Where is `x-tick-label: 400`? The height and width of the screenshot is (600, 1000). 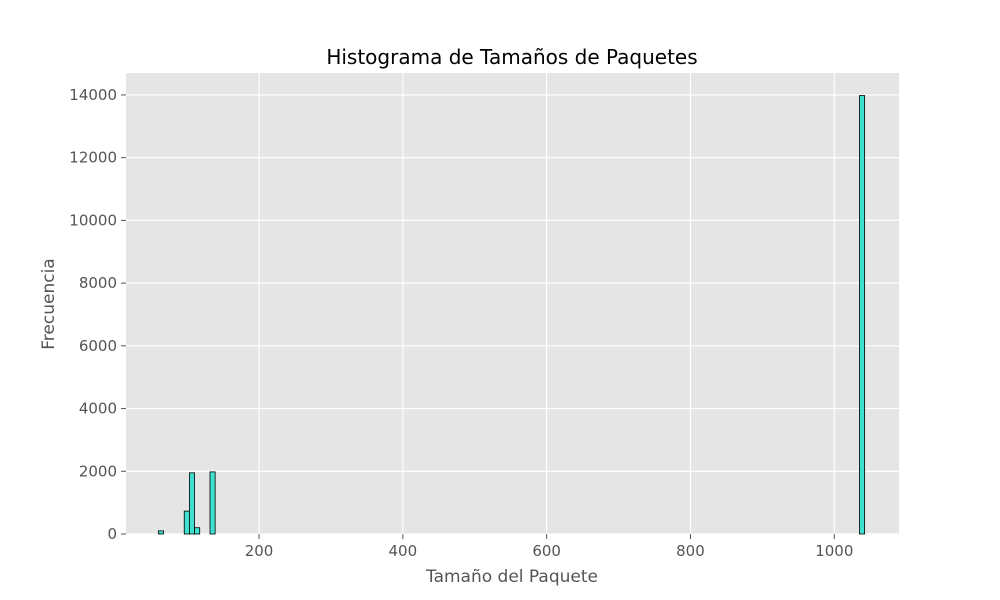
x-tick-label: 400 is located at coordinates (403, 551).